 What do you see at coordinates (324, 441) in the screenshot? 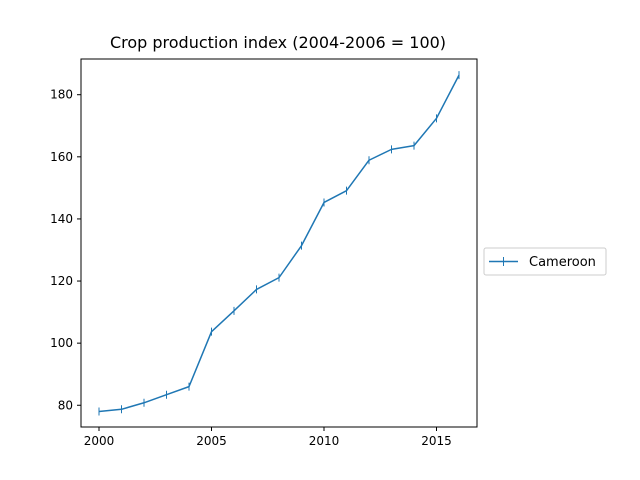
I see `x-tick-label: 2010` at bounding box center [324, 441].